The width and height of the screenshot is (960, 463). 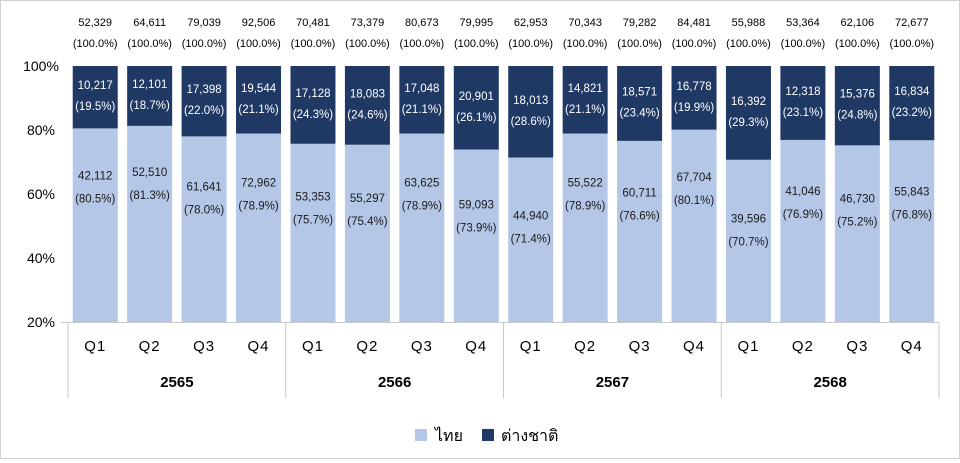 I want to click on data-label-foreign-value: 18,571, so click(x=639, y=92).